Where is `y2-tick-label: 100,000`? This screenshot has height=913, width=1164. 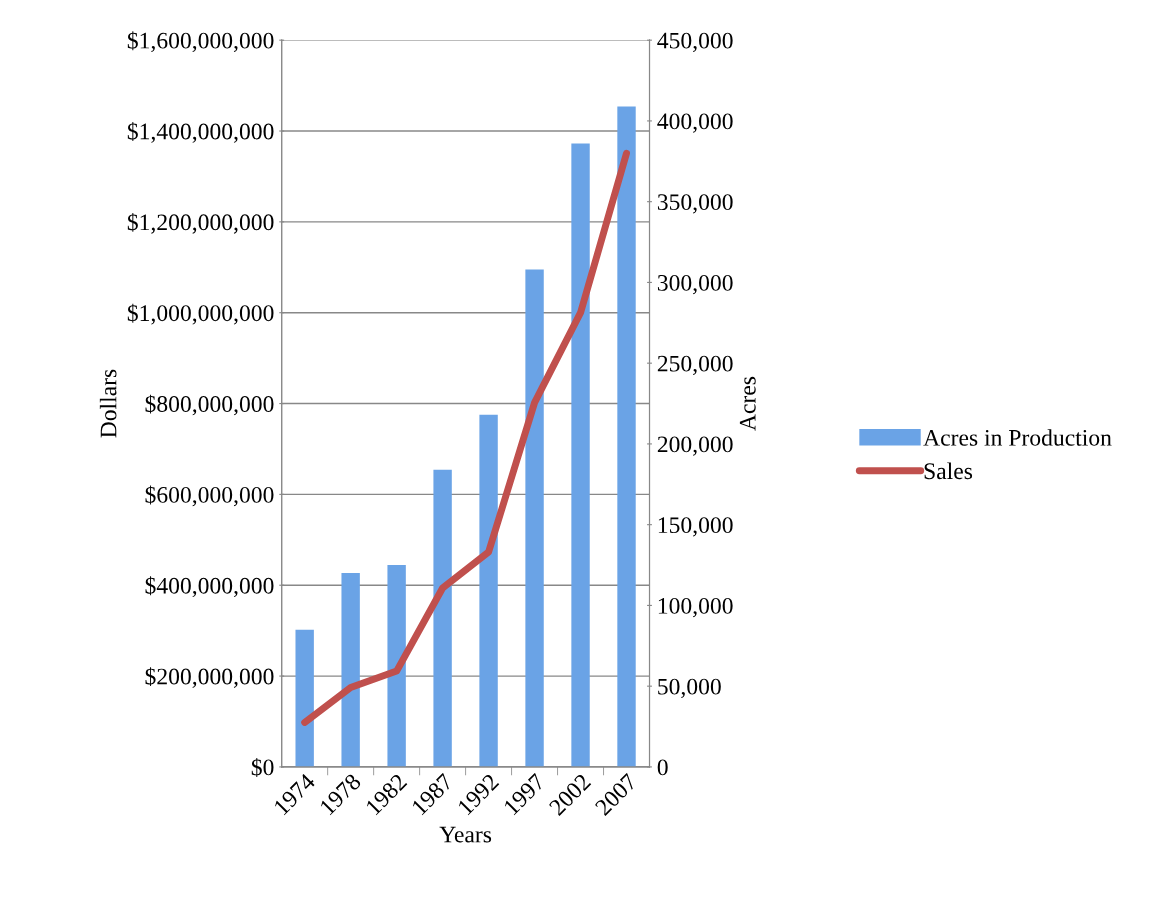 y2-tick-label: 100,000 is located at coordinates (695, 607).